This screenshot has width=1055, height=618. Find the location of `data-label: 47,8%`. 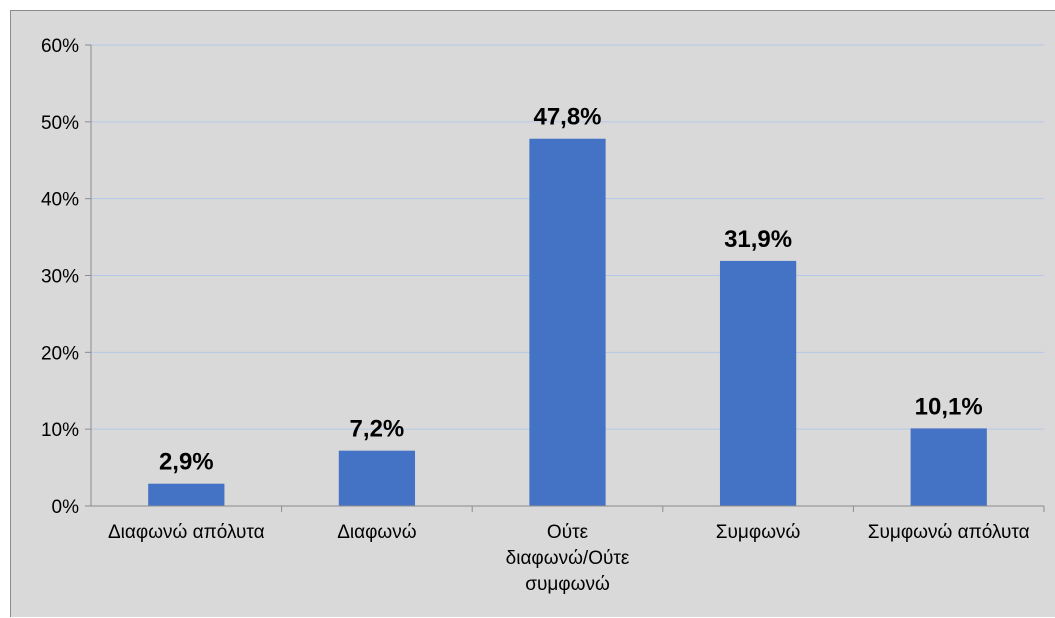

data-label: 47,8% is located at coordinates (567, 117).